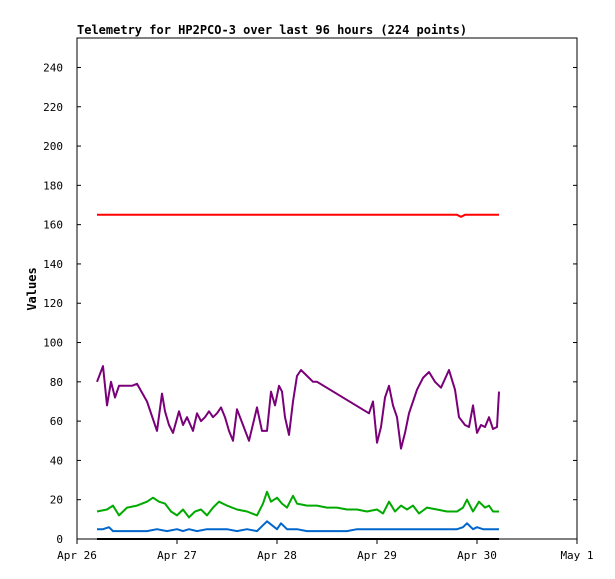  I want to click on x-tick-label: Apr 30, so click(477, 555).